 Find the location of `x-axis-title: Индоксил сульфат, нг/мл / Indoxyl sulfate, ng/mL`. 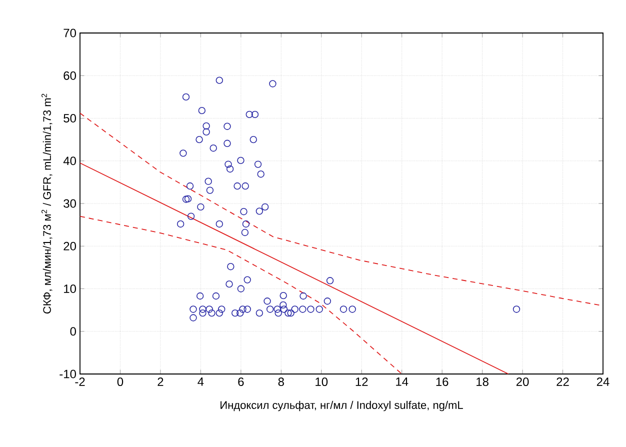

x-axis-title: Индоксил сульфат, нг/мл / Indoxyl sulfate, ng/mL is located at coordinates (341, 406).